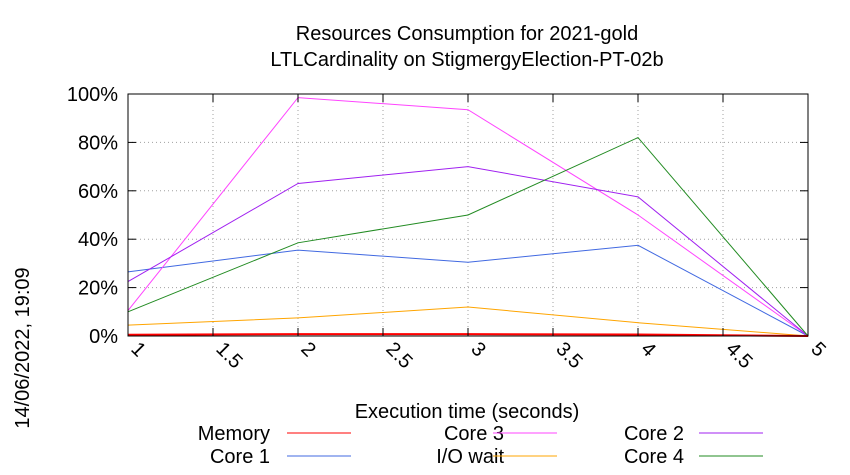  Describe the element at coordinates (98, 143) in the screenshot. I see `y-tick-label: 80%` at that location.